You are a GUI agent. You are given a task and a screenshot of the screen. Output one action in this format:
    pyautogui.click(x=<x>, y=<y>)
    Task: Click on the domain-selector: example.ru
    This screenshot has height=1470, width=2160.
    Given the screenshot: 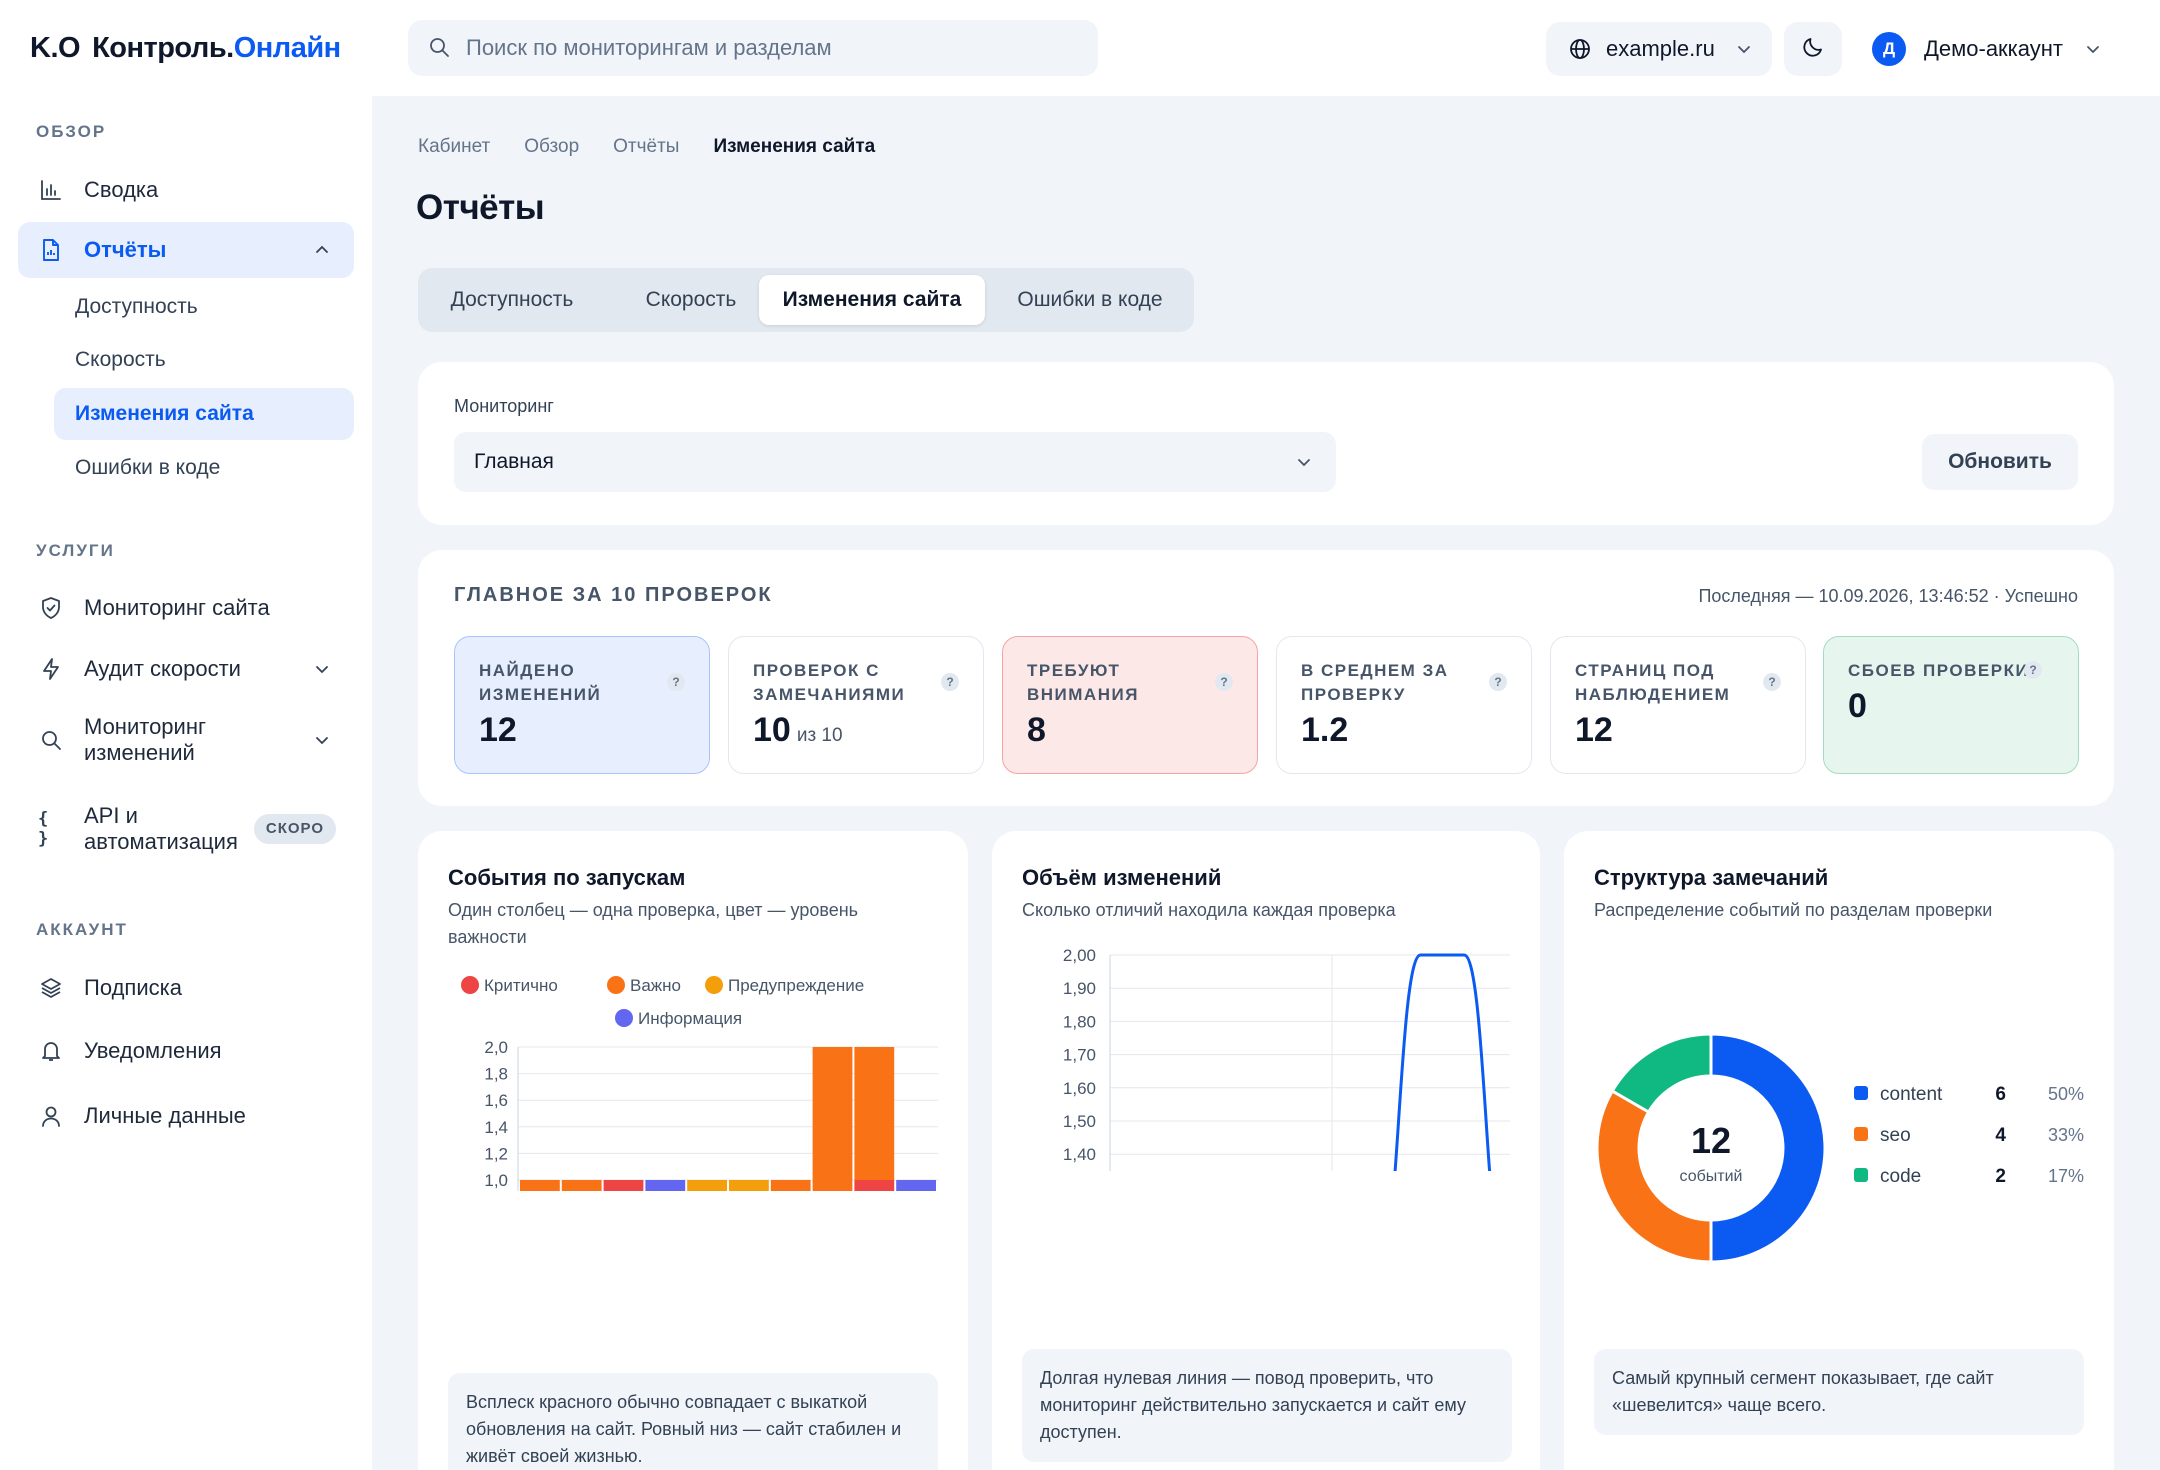 What is the action you would take?
    pyautogui.click(x=1659, y=49)
    